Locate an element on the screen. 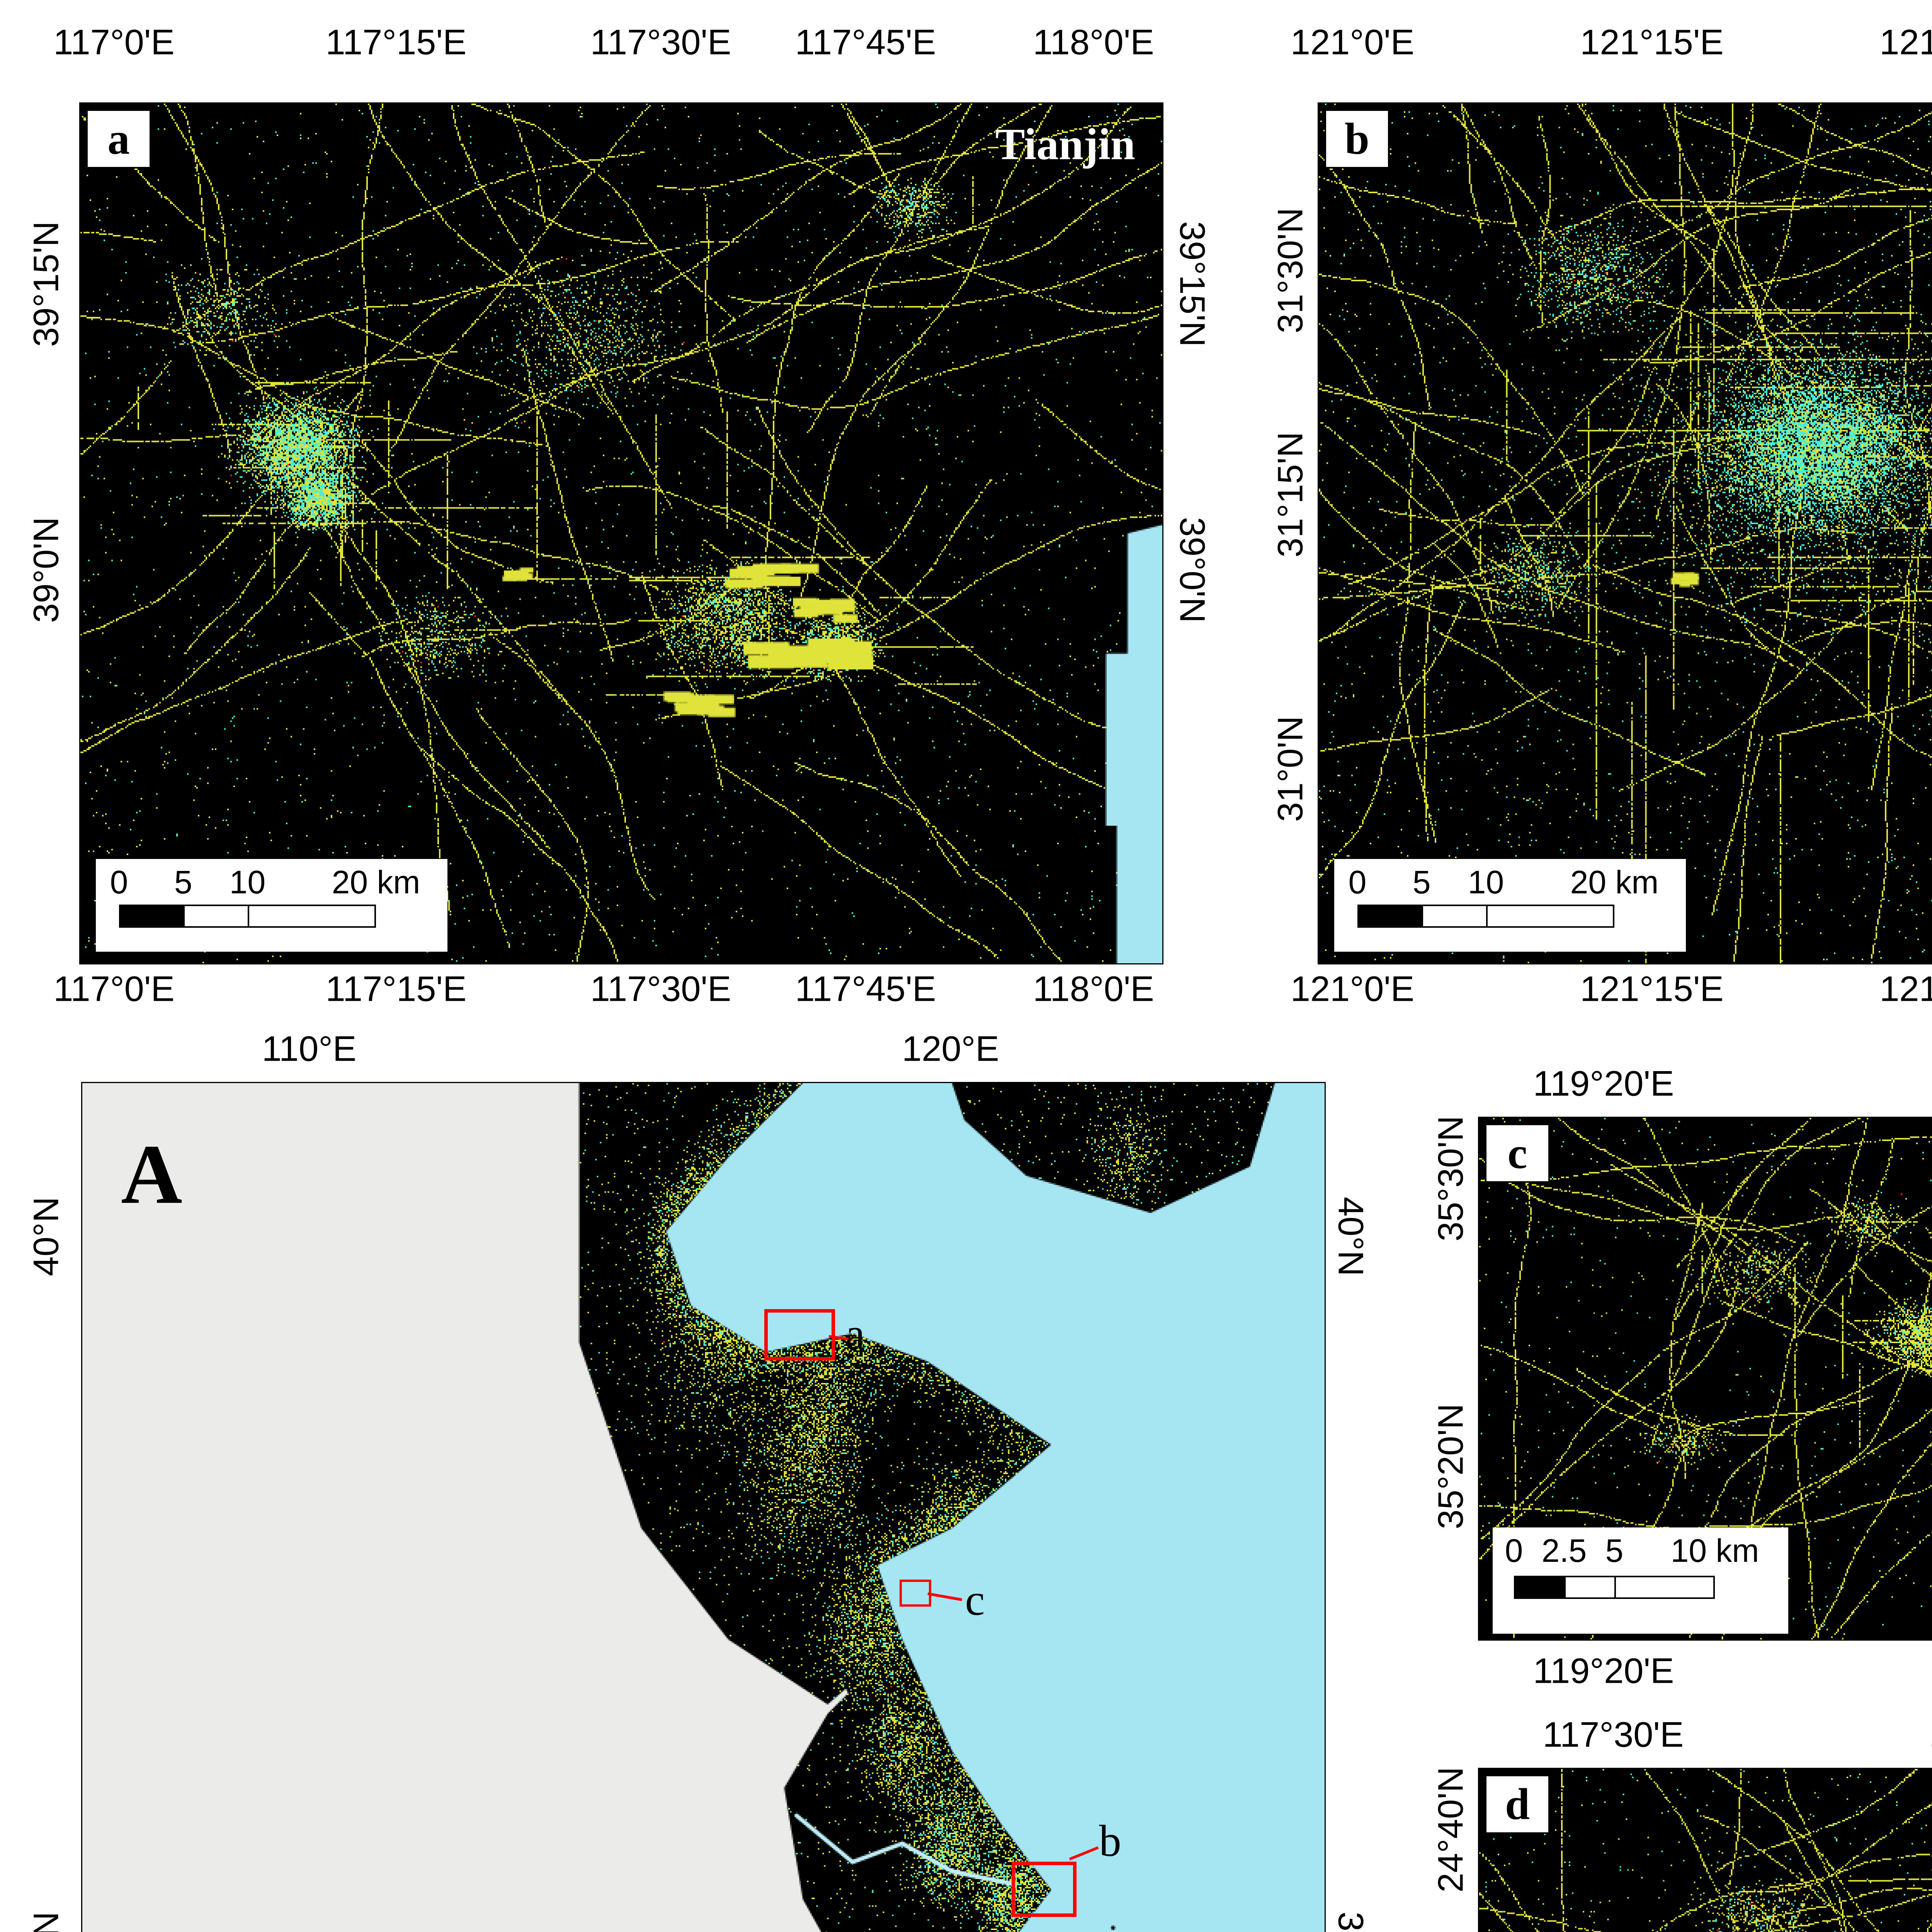 Image resolution: width=1932 pixels, height=1932 pixels. panel-letter-a-text: a is located at coordinates (119, 138).